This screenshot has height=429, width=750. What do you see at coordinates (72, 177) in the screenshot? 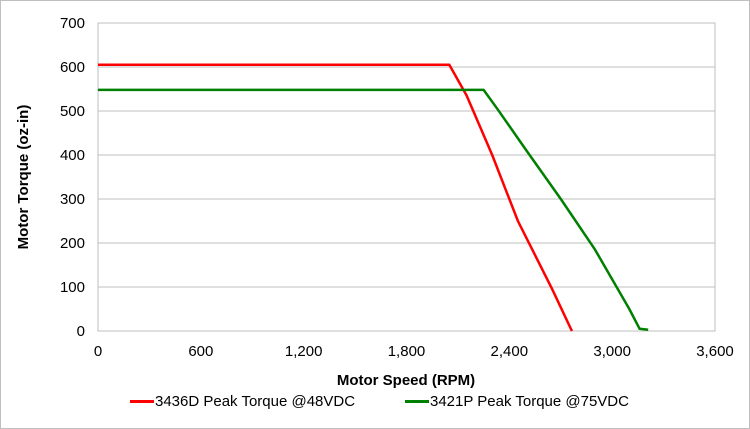
I see `y-axis-ticks: 0 100 200 300 400 500 600 700` at bounding box center [72, 177].